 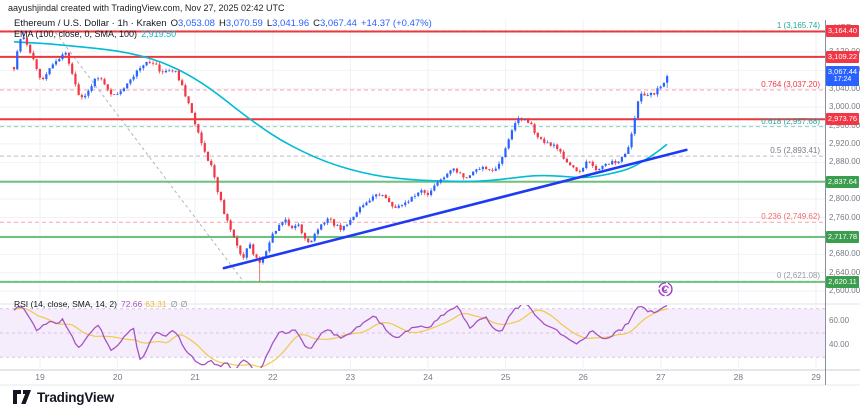 I want to click on change-value: +14.37 (+0.47%), so click(x=396, y=23).